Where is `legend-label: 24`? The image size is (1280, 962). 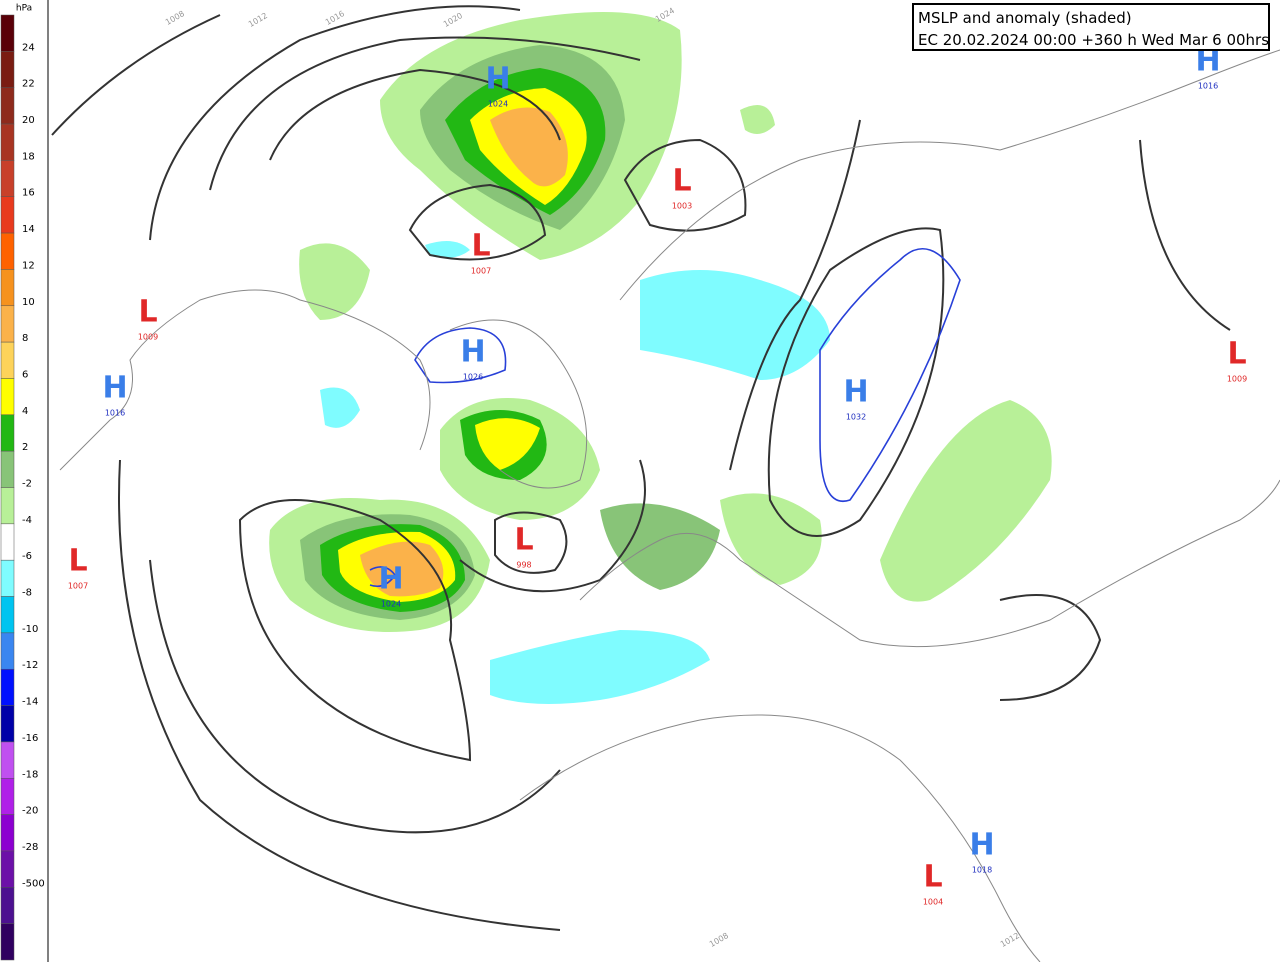 legend-label: 24 is located at coordinates (28, 47).